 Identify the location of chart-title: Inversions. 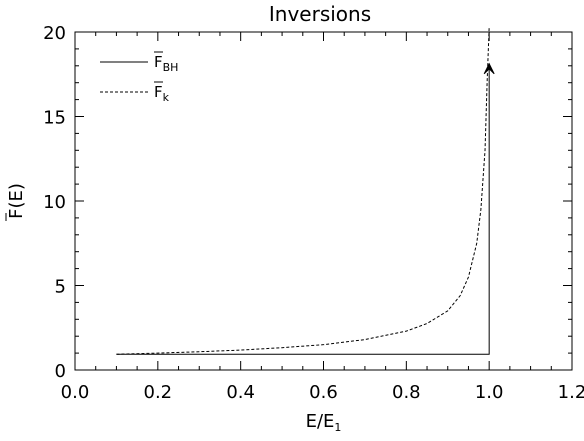
(320, 14).